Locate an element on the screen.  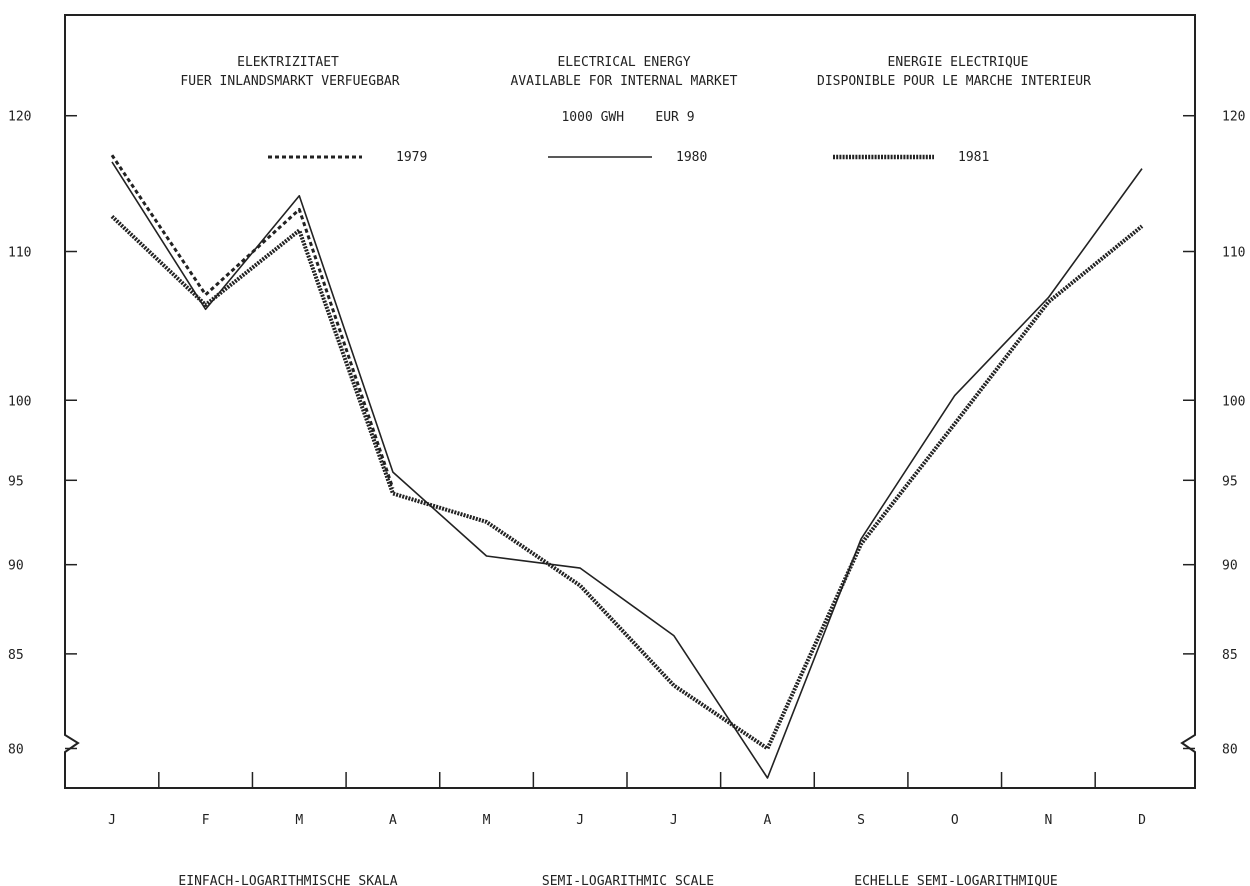
y-tick-label-left: 90 is located at coordinates (16, 566).